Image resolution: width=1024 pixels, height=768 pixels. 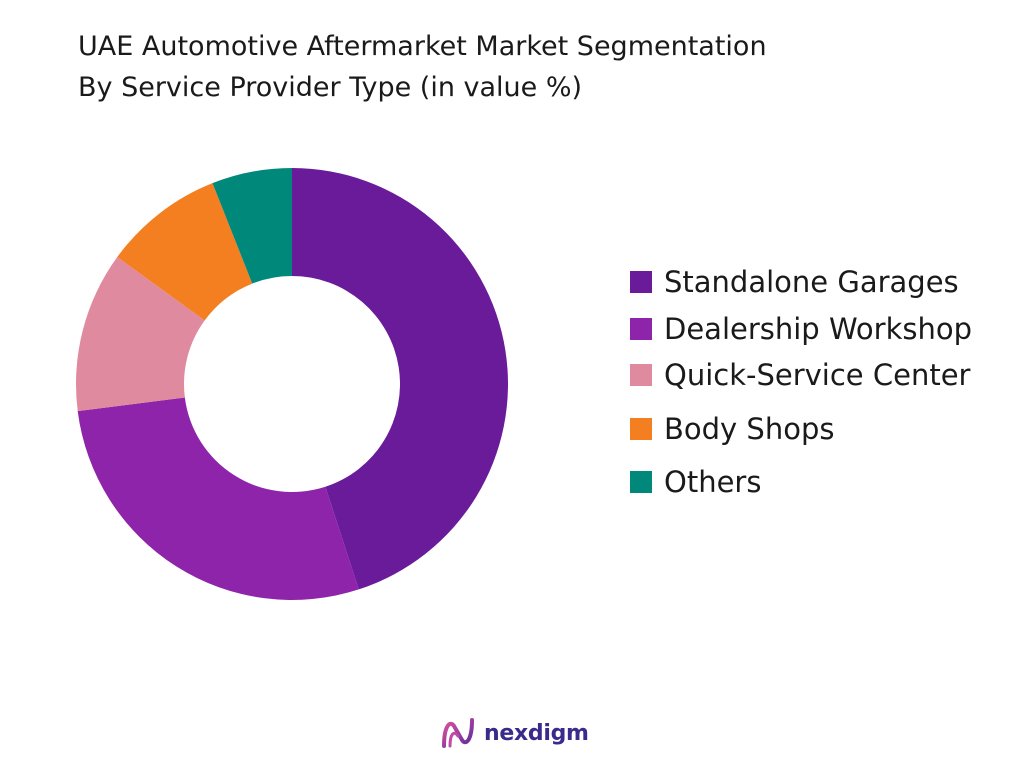 I want to click on legend-item-dealership-workshop: Dealership Workshop, so click(x=801, y=329).